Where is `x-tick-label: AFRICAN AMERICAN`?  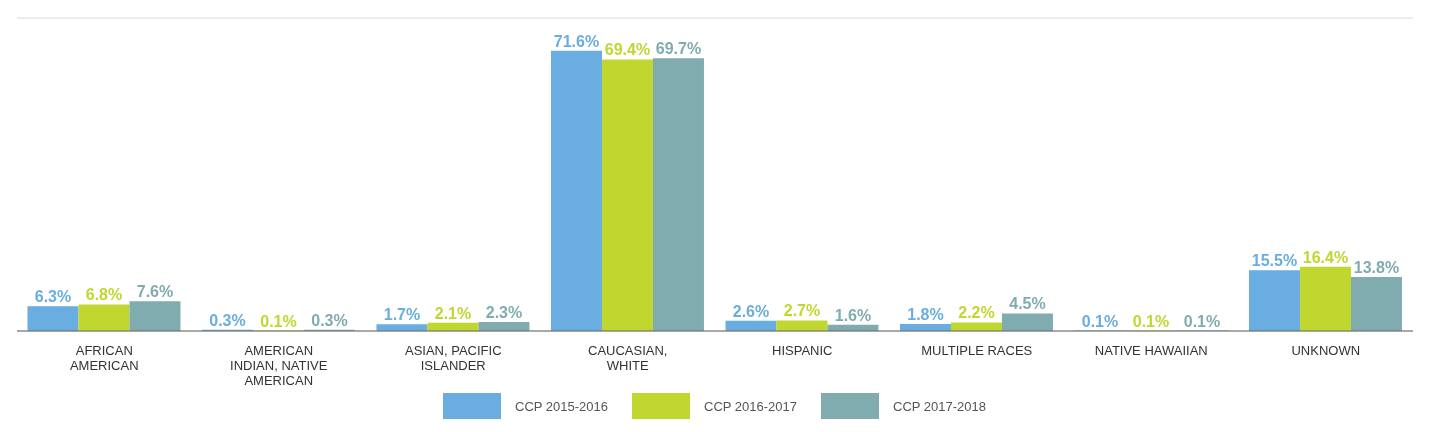 x-tick-label: AFRICAN AMERICAN is located at coordinates (104, 358).